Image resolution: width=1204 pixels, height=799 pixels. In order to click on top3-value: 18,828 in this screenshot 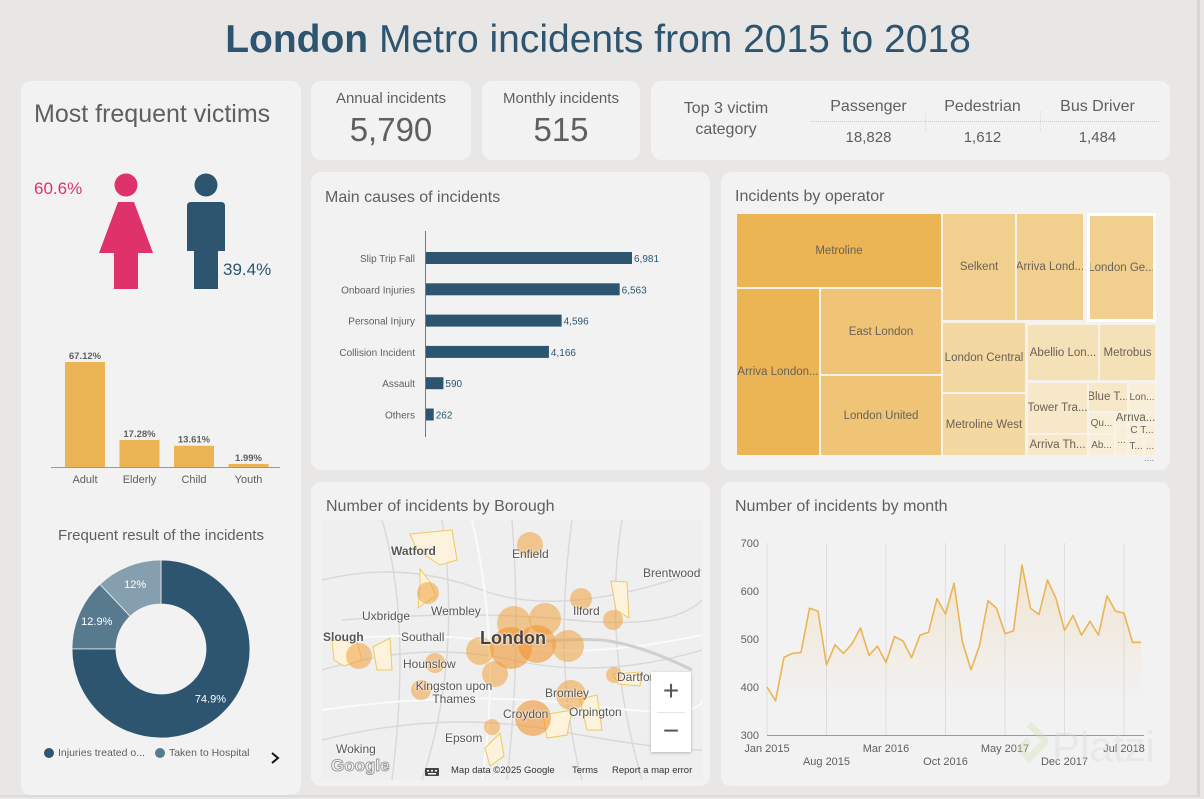, I will do `click(868, 137)`.